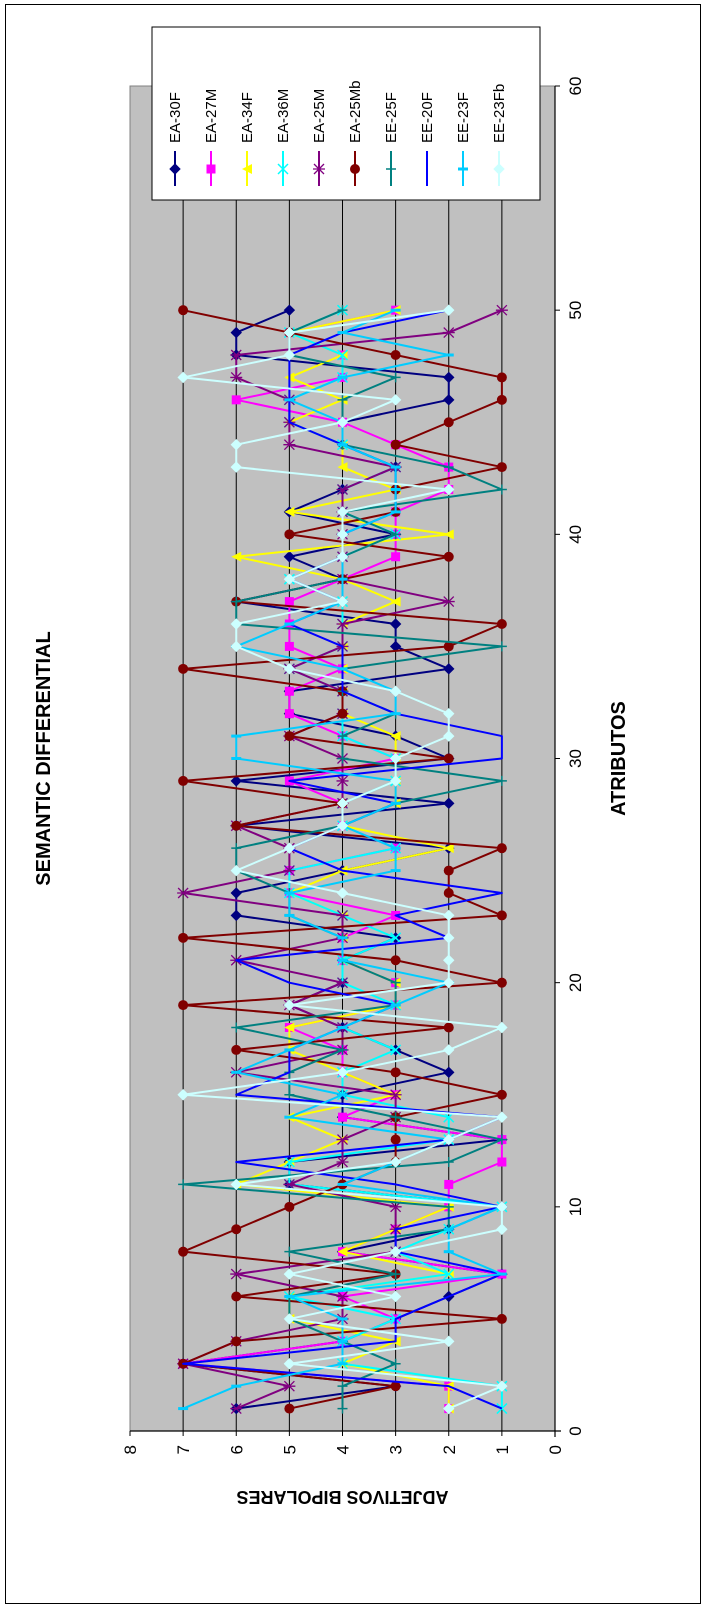  Describe the element at coordinates (575, 534) in the screenshot. I see `x-tick-label: 40` at that location.